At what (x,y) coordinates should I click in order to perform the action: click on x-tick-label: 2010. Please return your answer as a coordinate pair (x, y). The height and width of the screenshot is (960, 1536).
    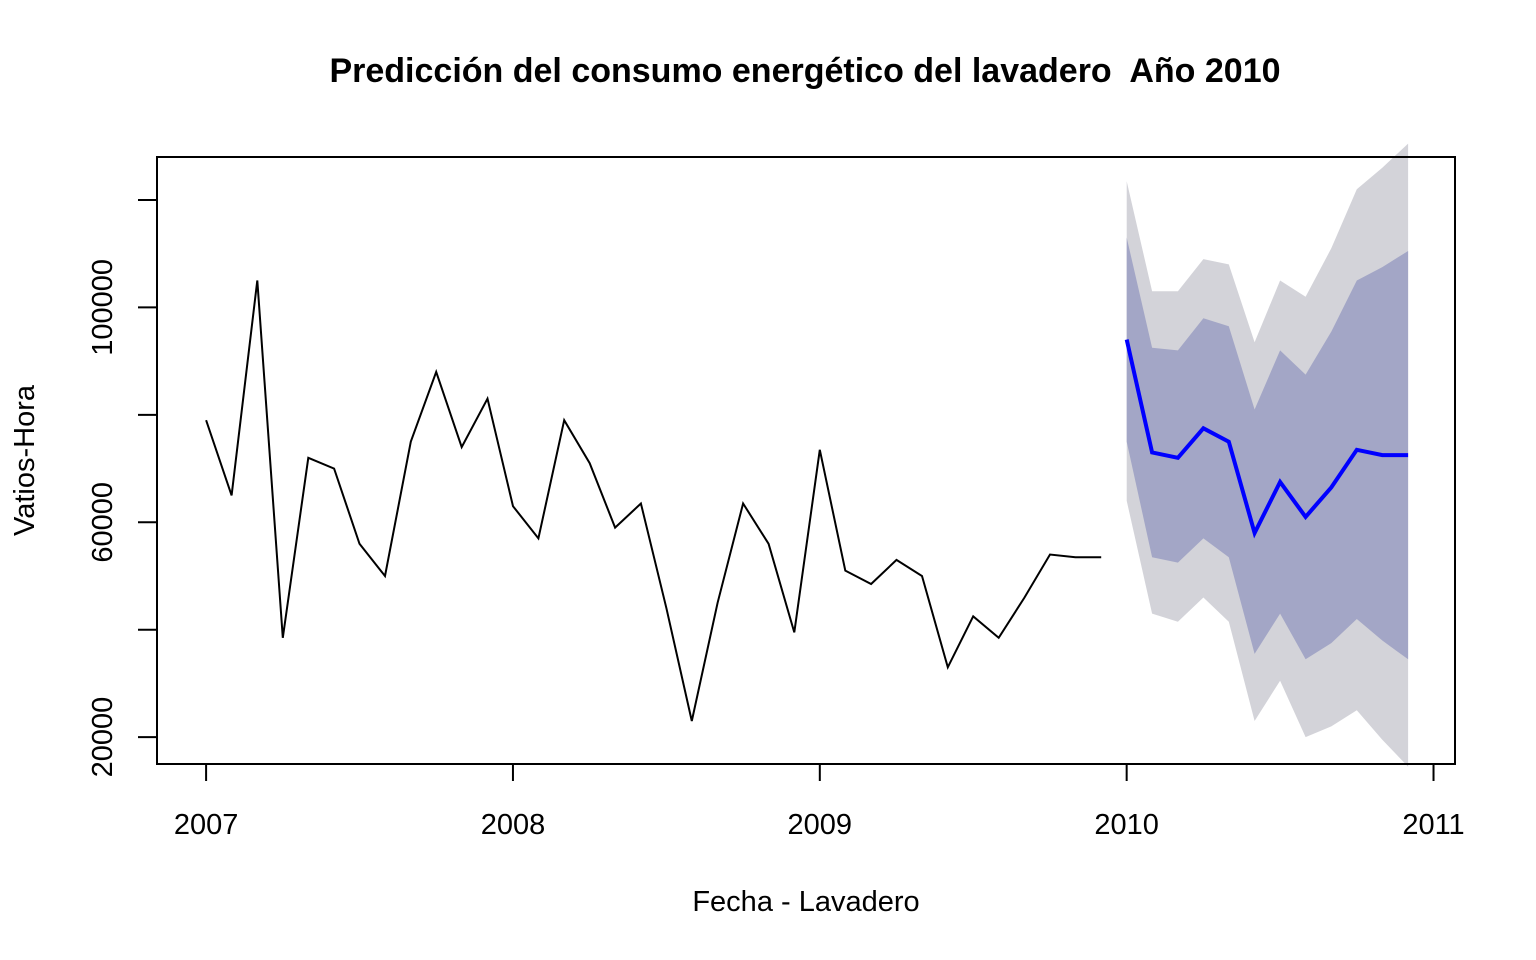
    Looking at the image, I should click on (1126, 825).